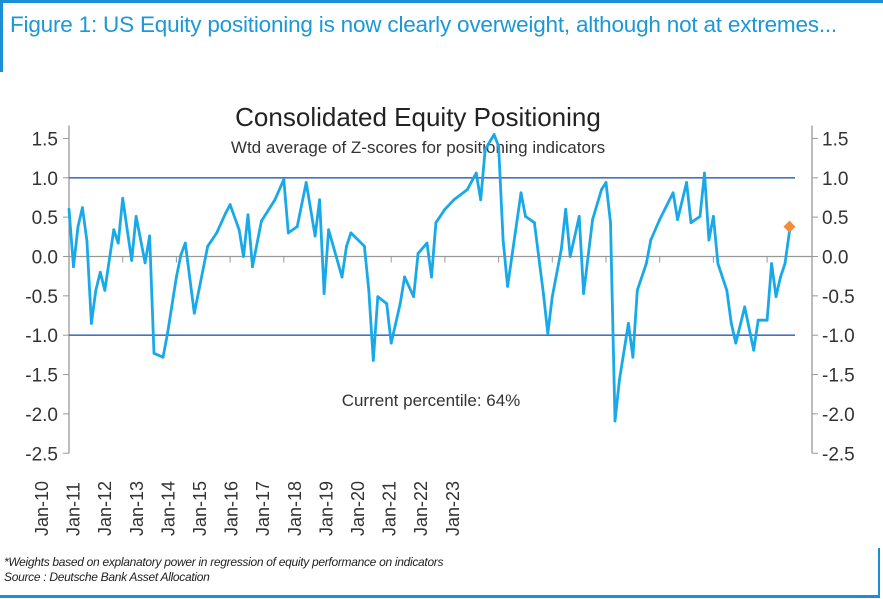  I want to click on right-y-tick-label: 1.0, so click(835, 179).